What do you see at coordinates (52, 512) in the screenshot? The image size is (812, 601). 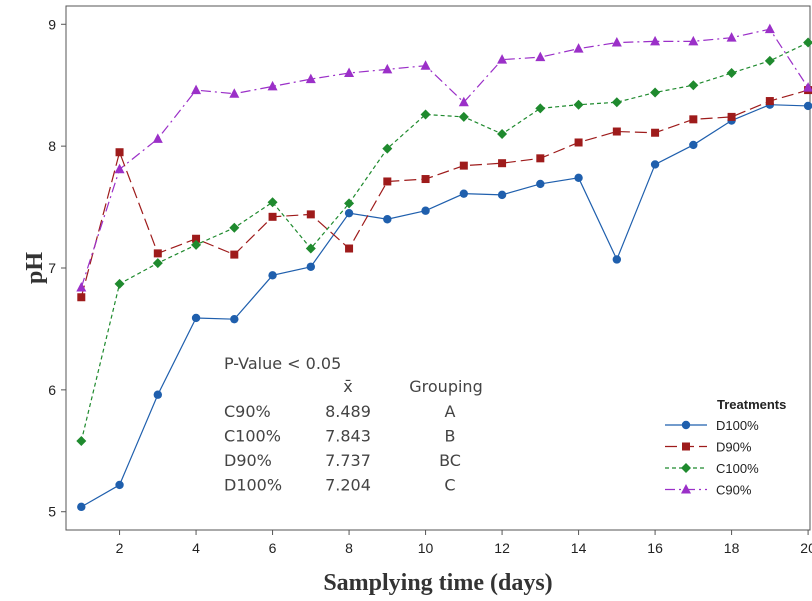 I see `y-tick-label: 5` at bounding box center [52, 512].